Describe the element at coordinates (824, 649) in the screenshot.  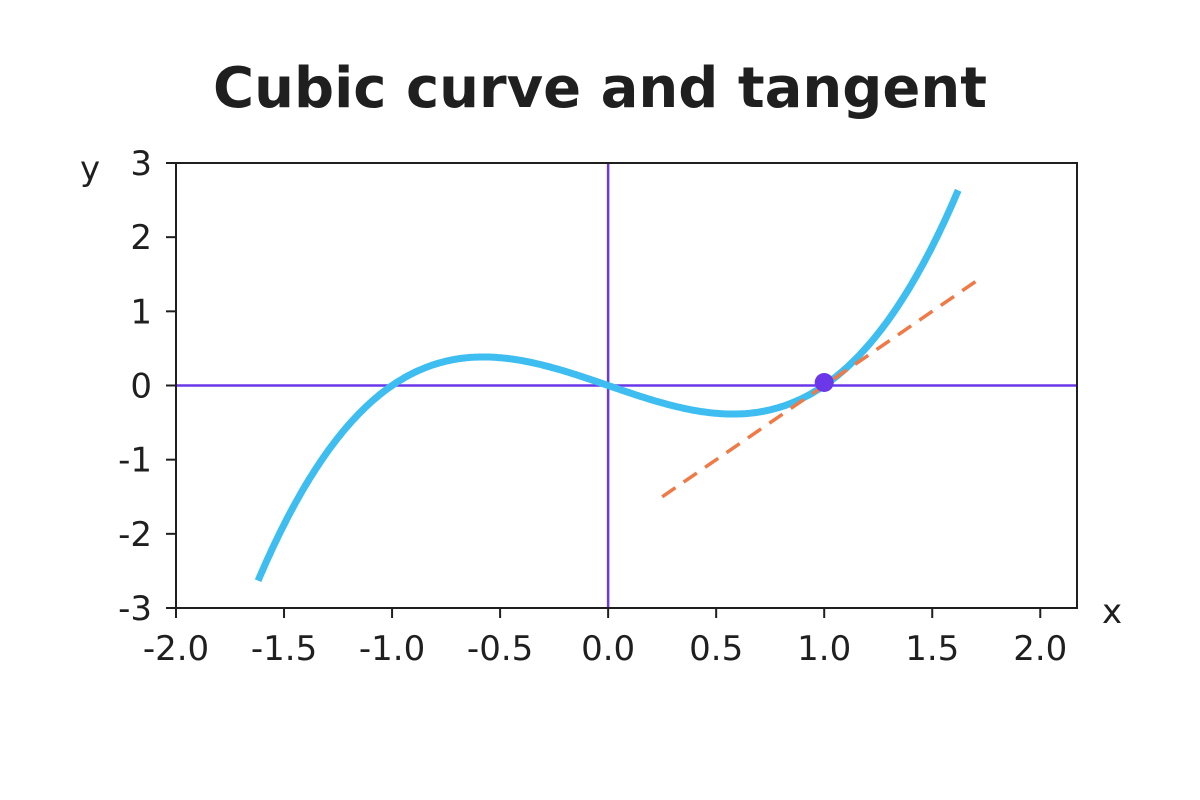
I see `x-tick-label: 1.0` at that location.